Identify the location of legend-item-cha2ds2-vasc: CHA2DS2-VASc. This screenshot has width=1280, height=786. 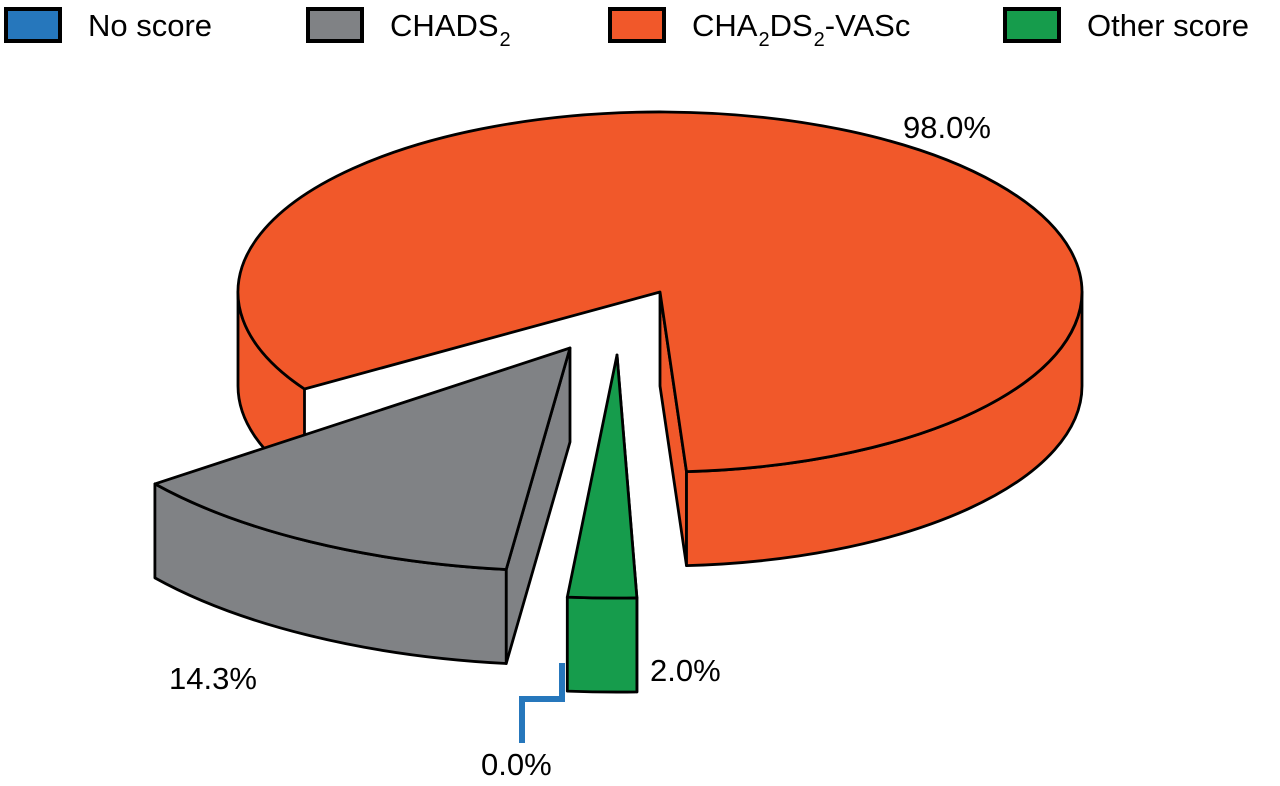
(759, 29).